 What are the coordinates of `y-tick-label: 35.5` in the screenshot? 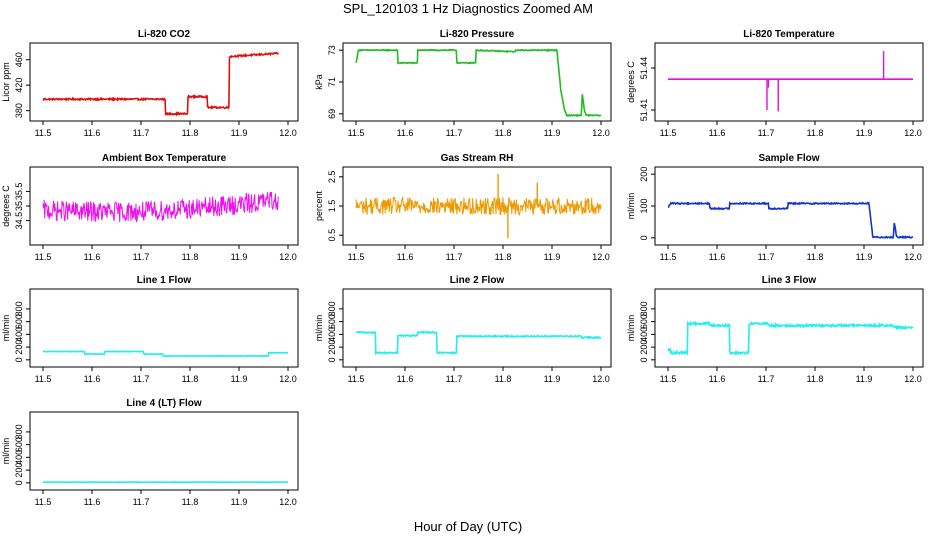 It's located at (19, 192).